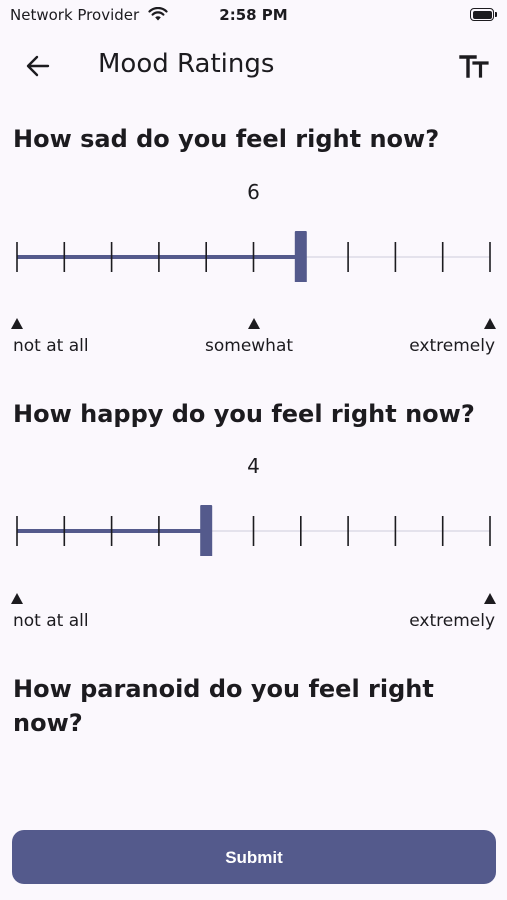 This screenshot has width=507, height=900. Describe the element at coordinates (249, 346) in the screenshot. I see `anchor-label-somewhat: somewhat` at that location.